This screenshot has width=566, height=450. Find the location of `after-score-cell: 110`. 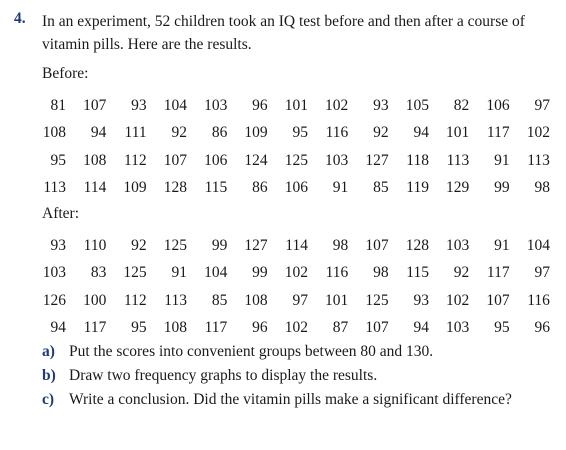

after-score-cell: 110 is located at coordinates (95, 245).